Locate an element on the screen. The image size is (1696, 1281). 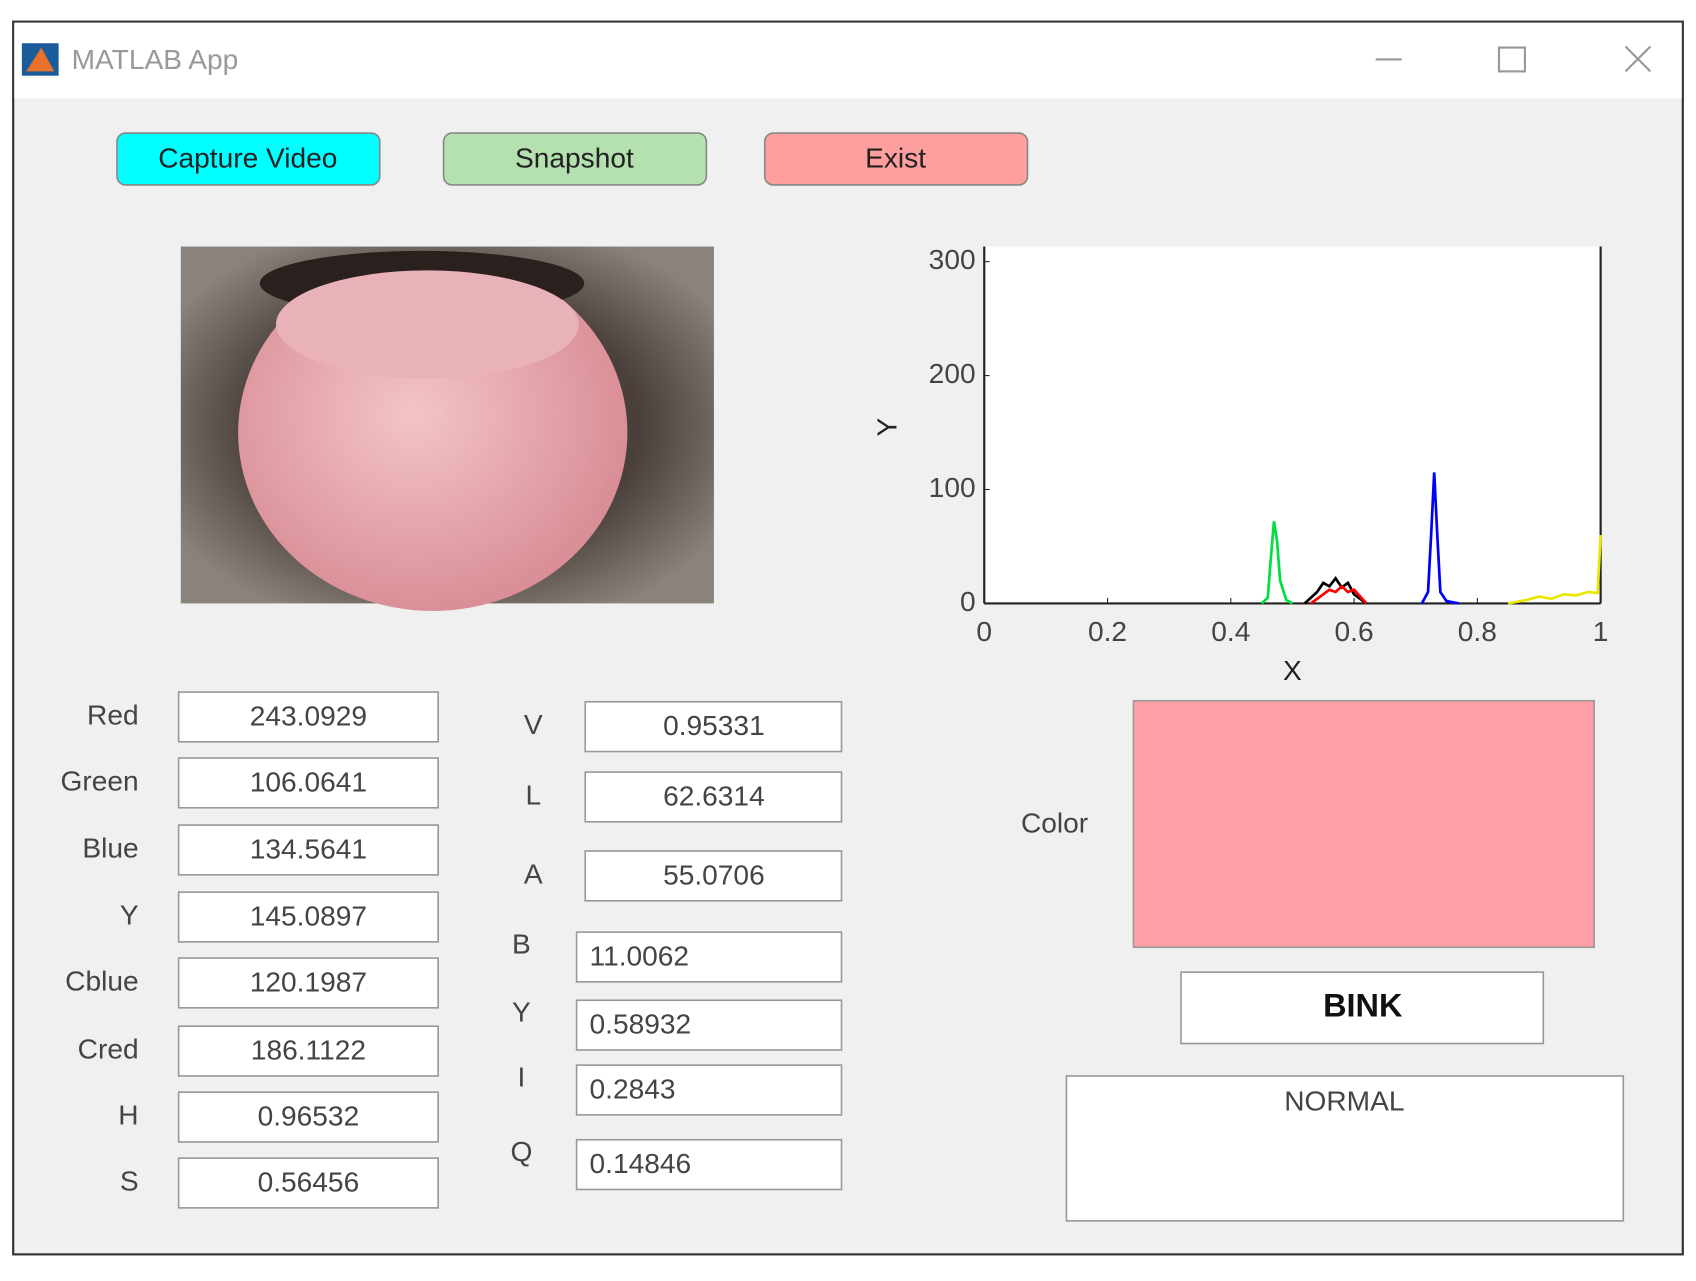
result-value: BINK is located at coordinates (1363, 1005).